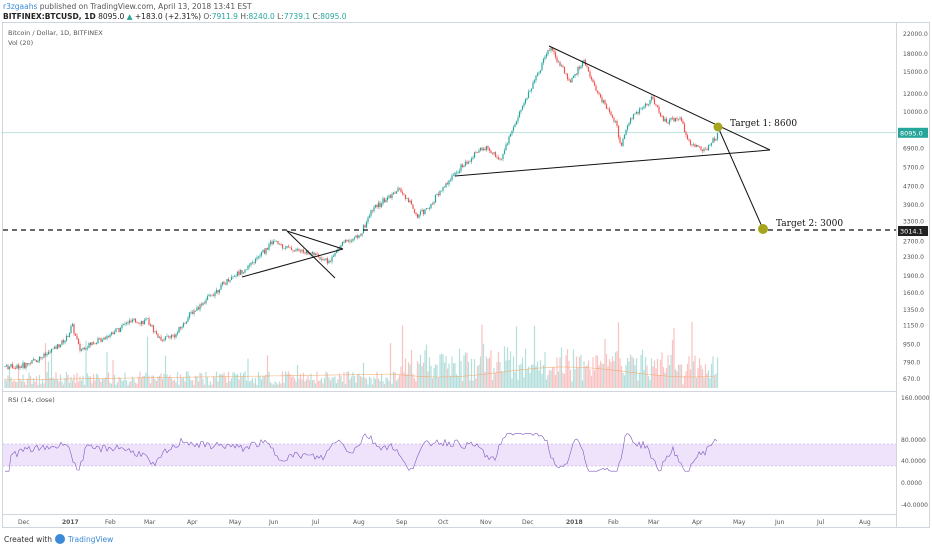  Describe the element at coordinates (361, 354) in the screenshot. I see `volume-bars` at that location.